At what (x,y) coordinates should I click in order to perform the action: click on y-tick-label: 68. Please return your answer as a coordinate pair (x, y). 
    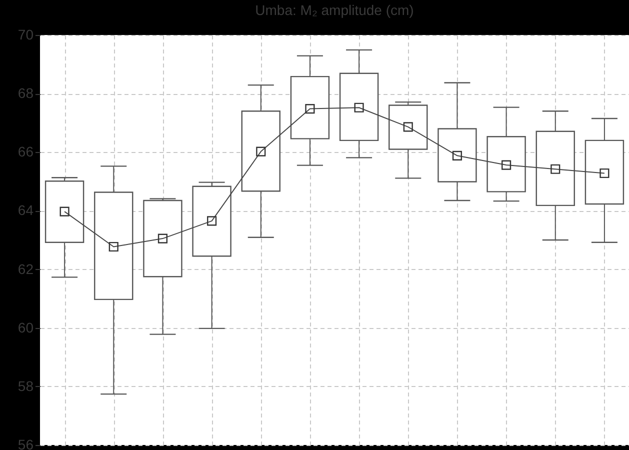
    Looking at the image, I should click on (26, 93).